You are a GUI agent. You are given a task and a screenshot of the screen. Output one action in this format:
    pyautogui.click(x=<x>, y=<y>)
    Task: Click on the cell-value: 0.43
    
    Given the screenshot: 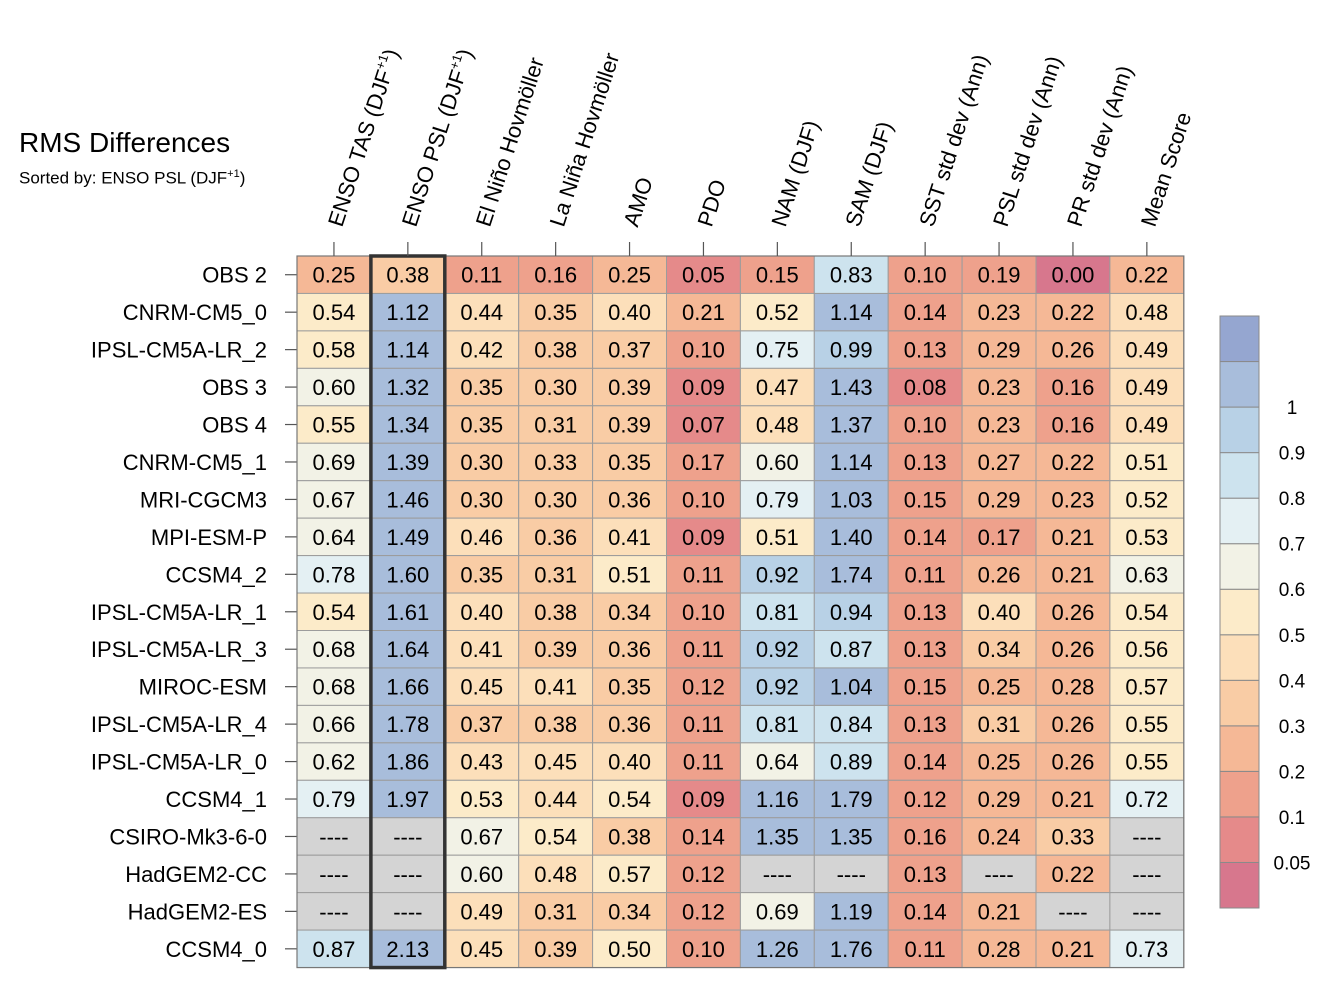 What is the action you would take?
    pyautogui.click(x=481, y=762)
    